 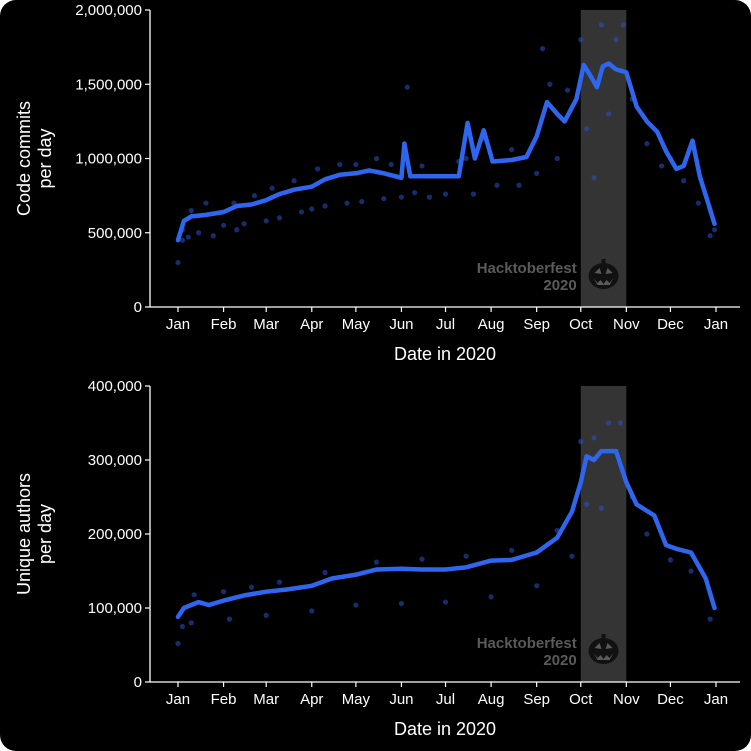 What do you see at coordinates (24, 534) in the screenshot?
I see `y-axis-title-line: Unique authors` at bounding box center [24, 534].